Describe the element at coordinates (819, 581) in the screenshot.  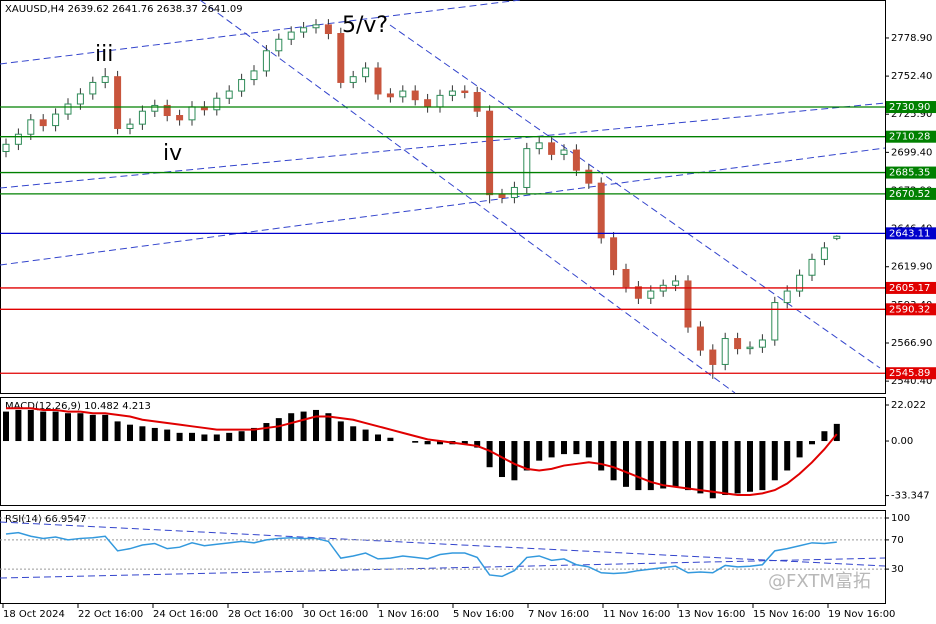
I see `watermark: @FXTM富拓` at that location.